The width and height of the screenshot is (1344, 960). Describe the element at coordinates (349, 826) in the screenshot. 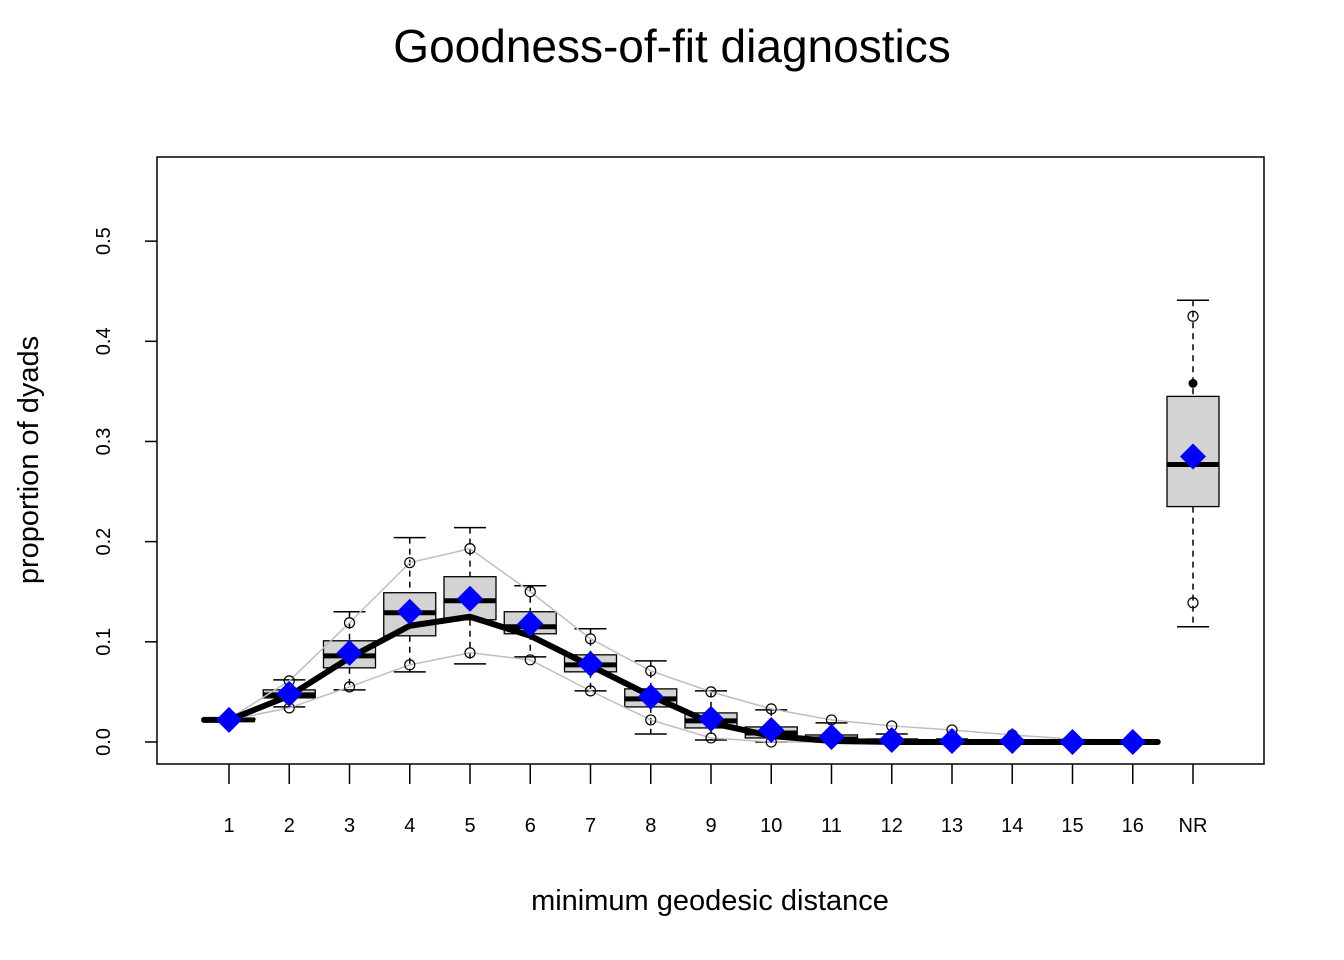

I see `x-tick-label: 3` at that location.